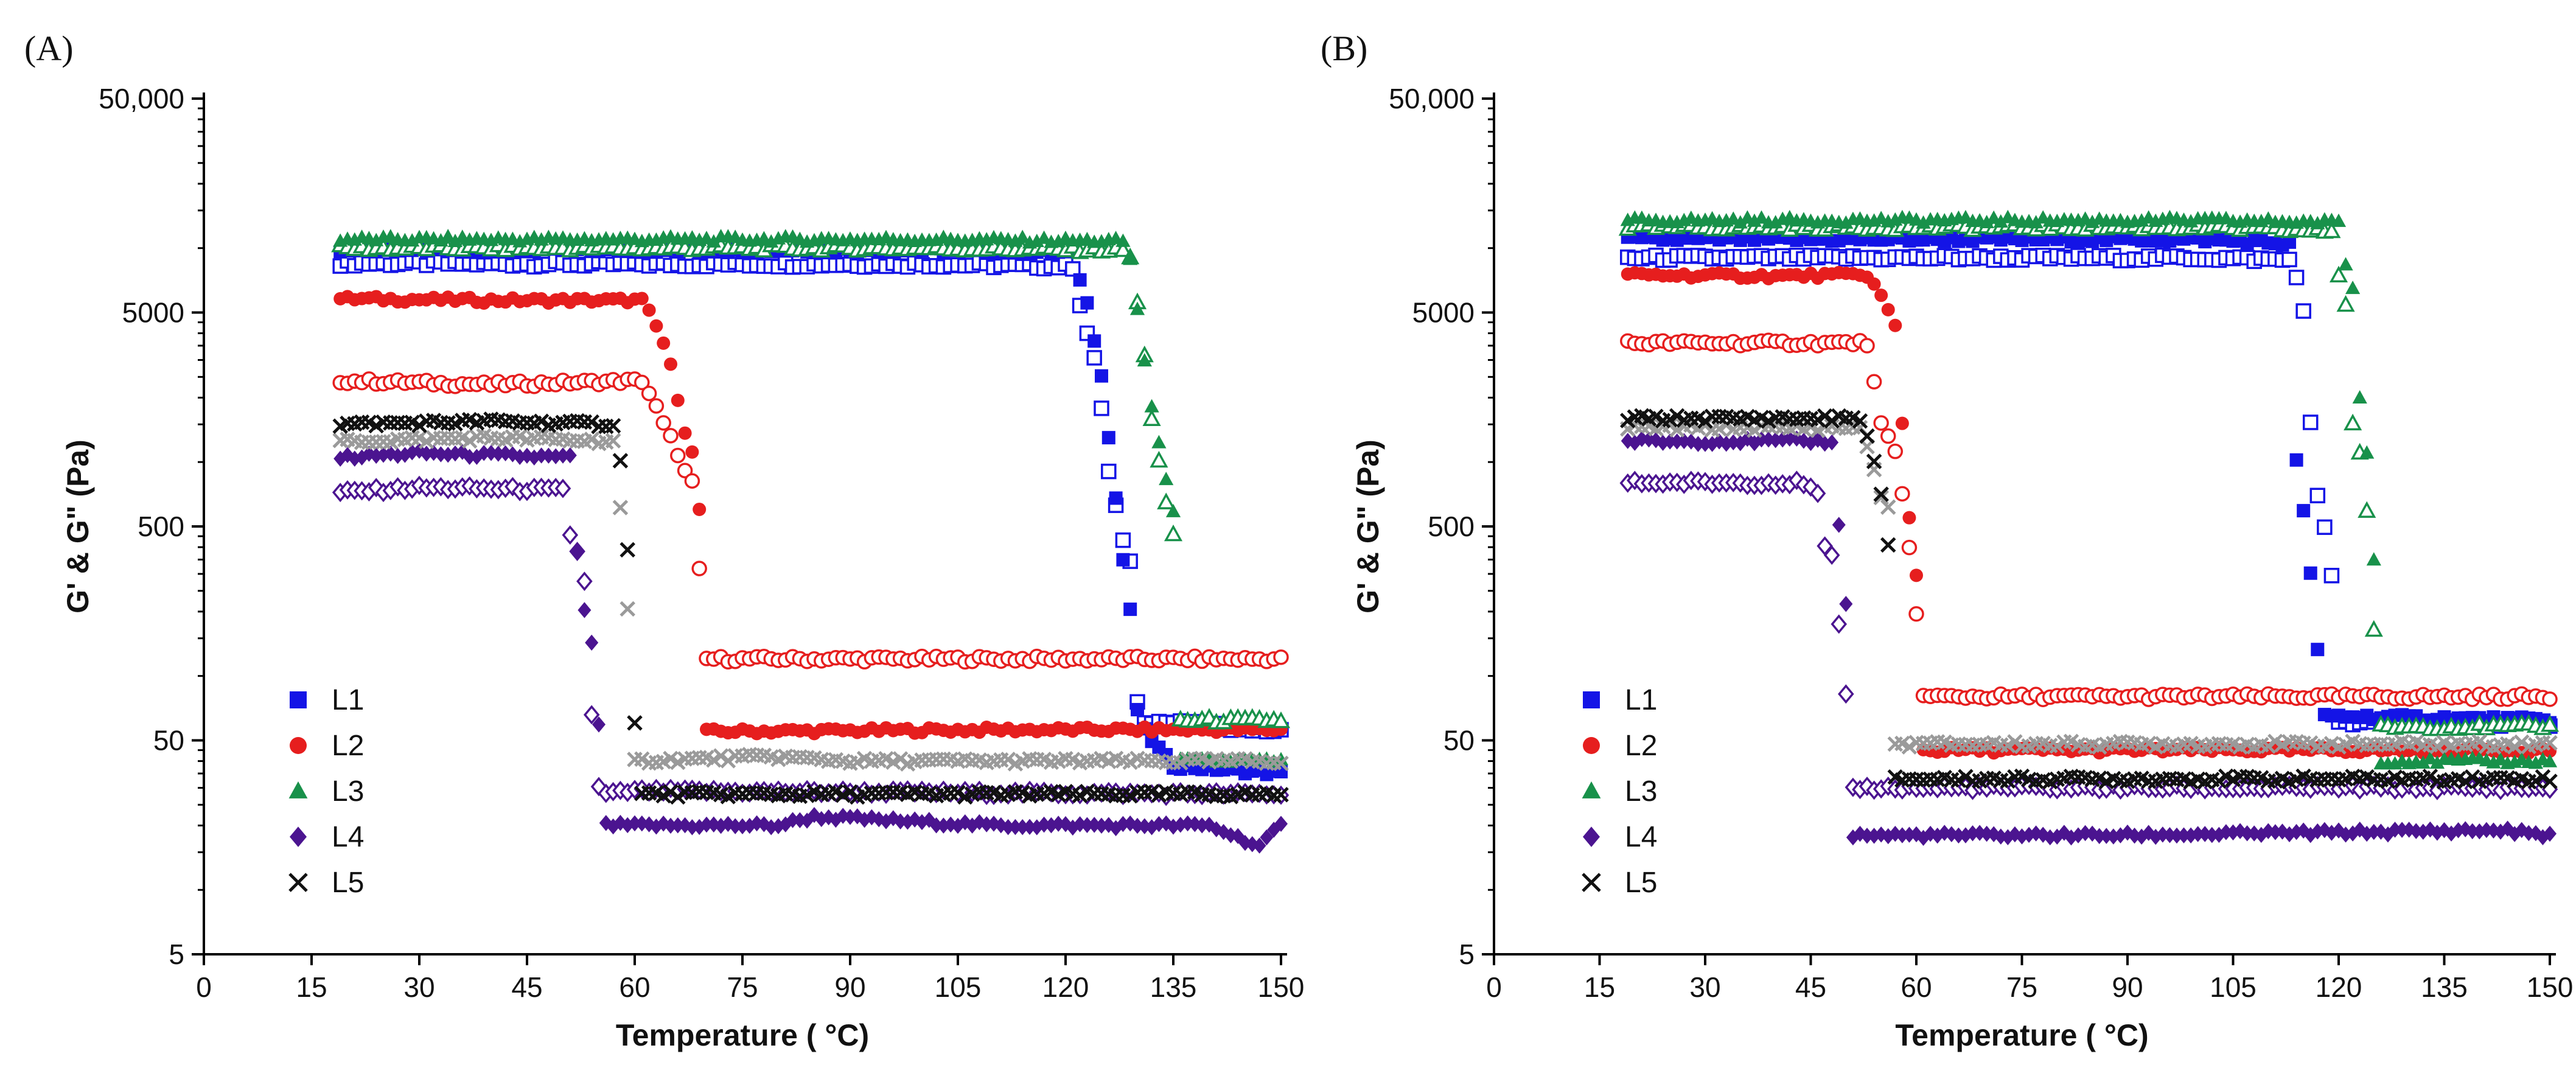  Describe the element at coordinates (2233, 987) in the screenshot. I see `x-tick-label: 105` at that location.